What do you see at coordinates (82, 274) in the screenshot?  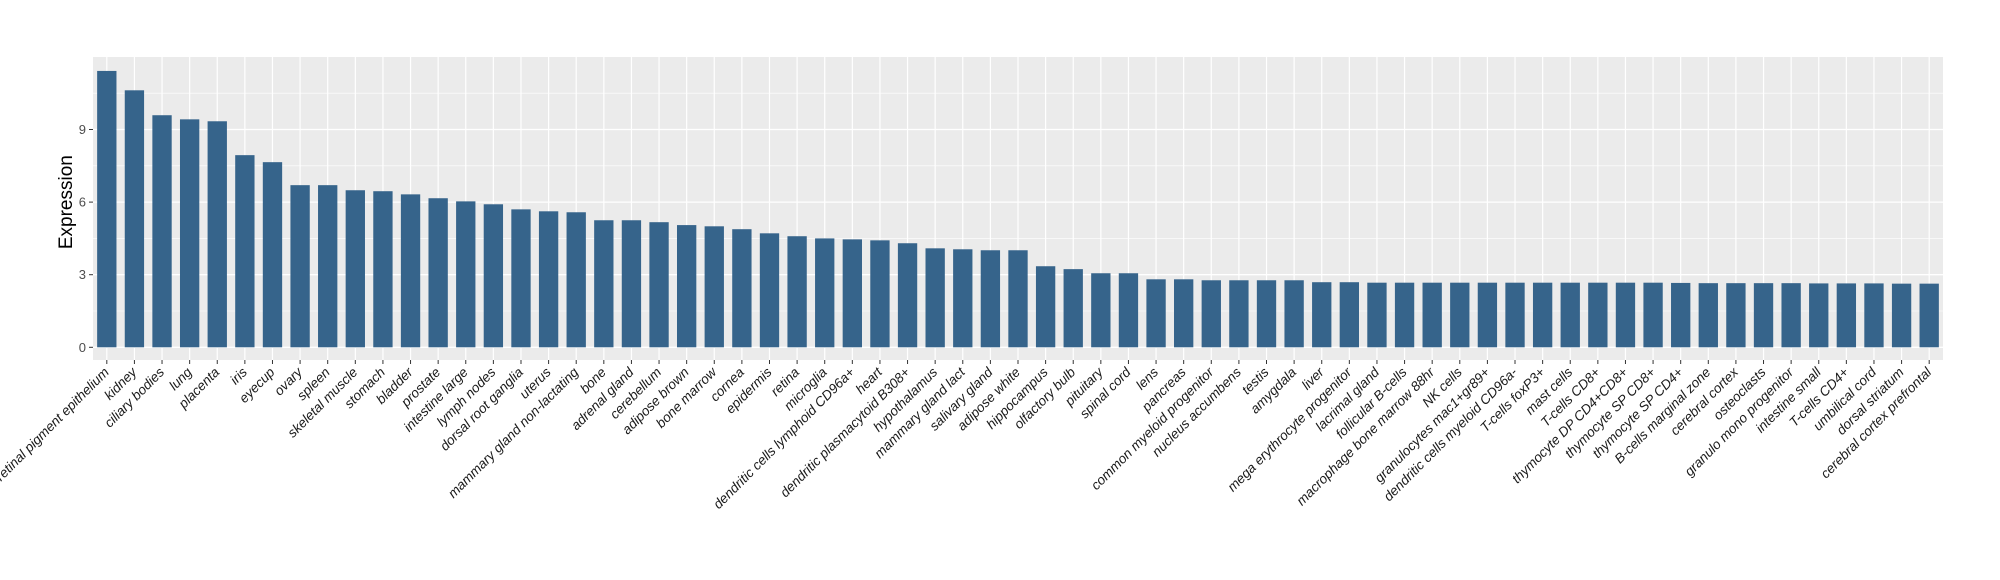 I see `y-tick-label: 3` at bounding box center [82, 274].